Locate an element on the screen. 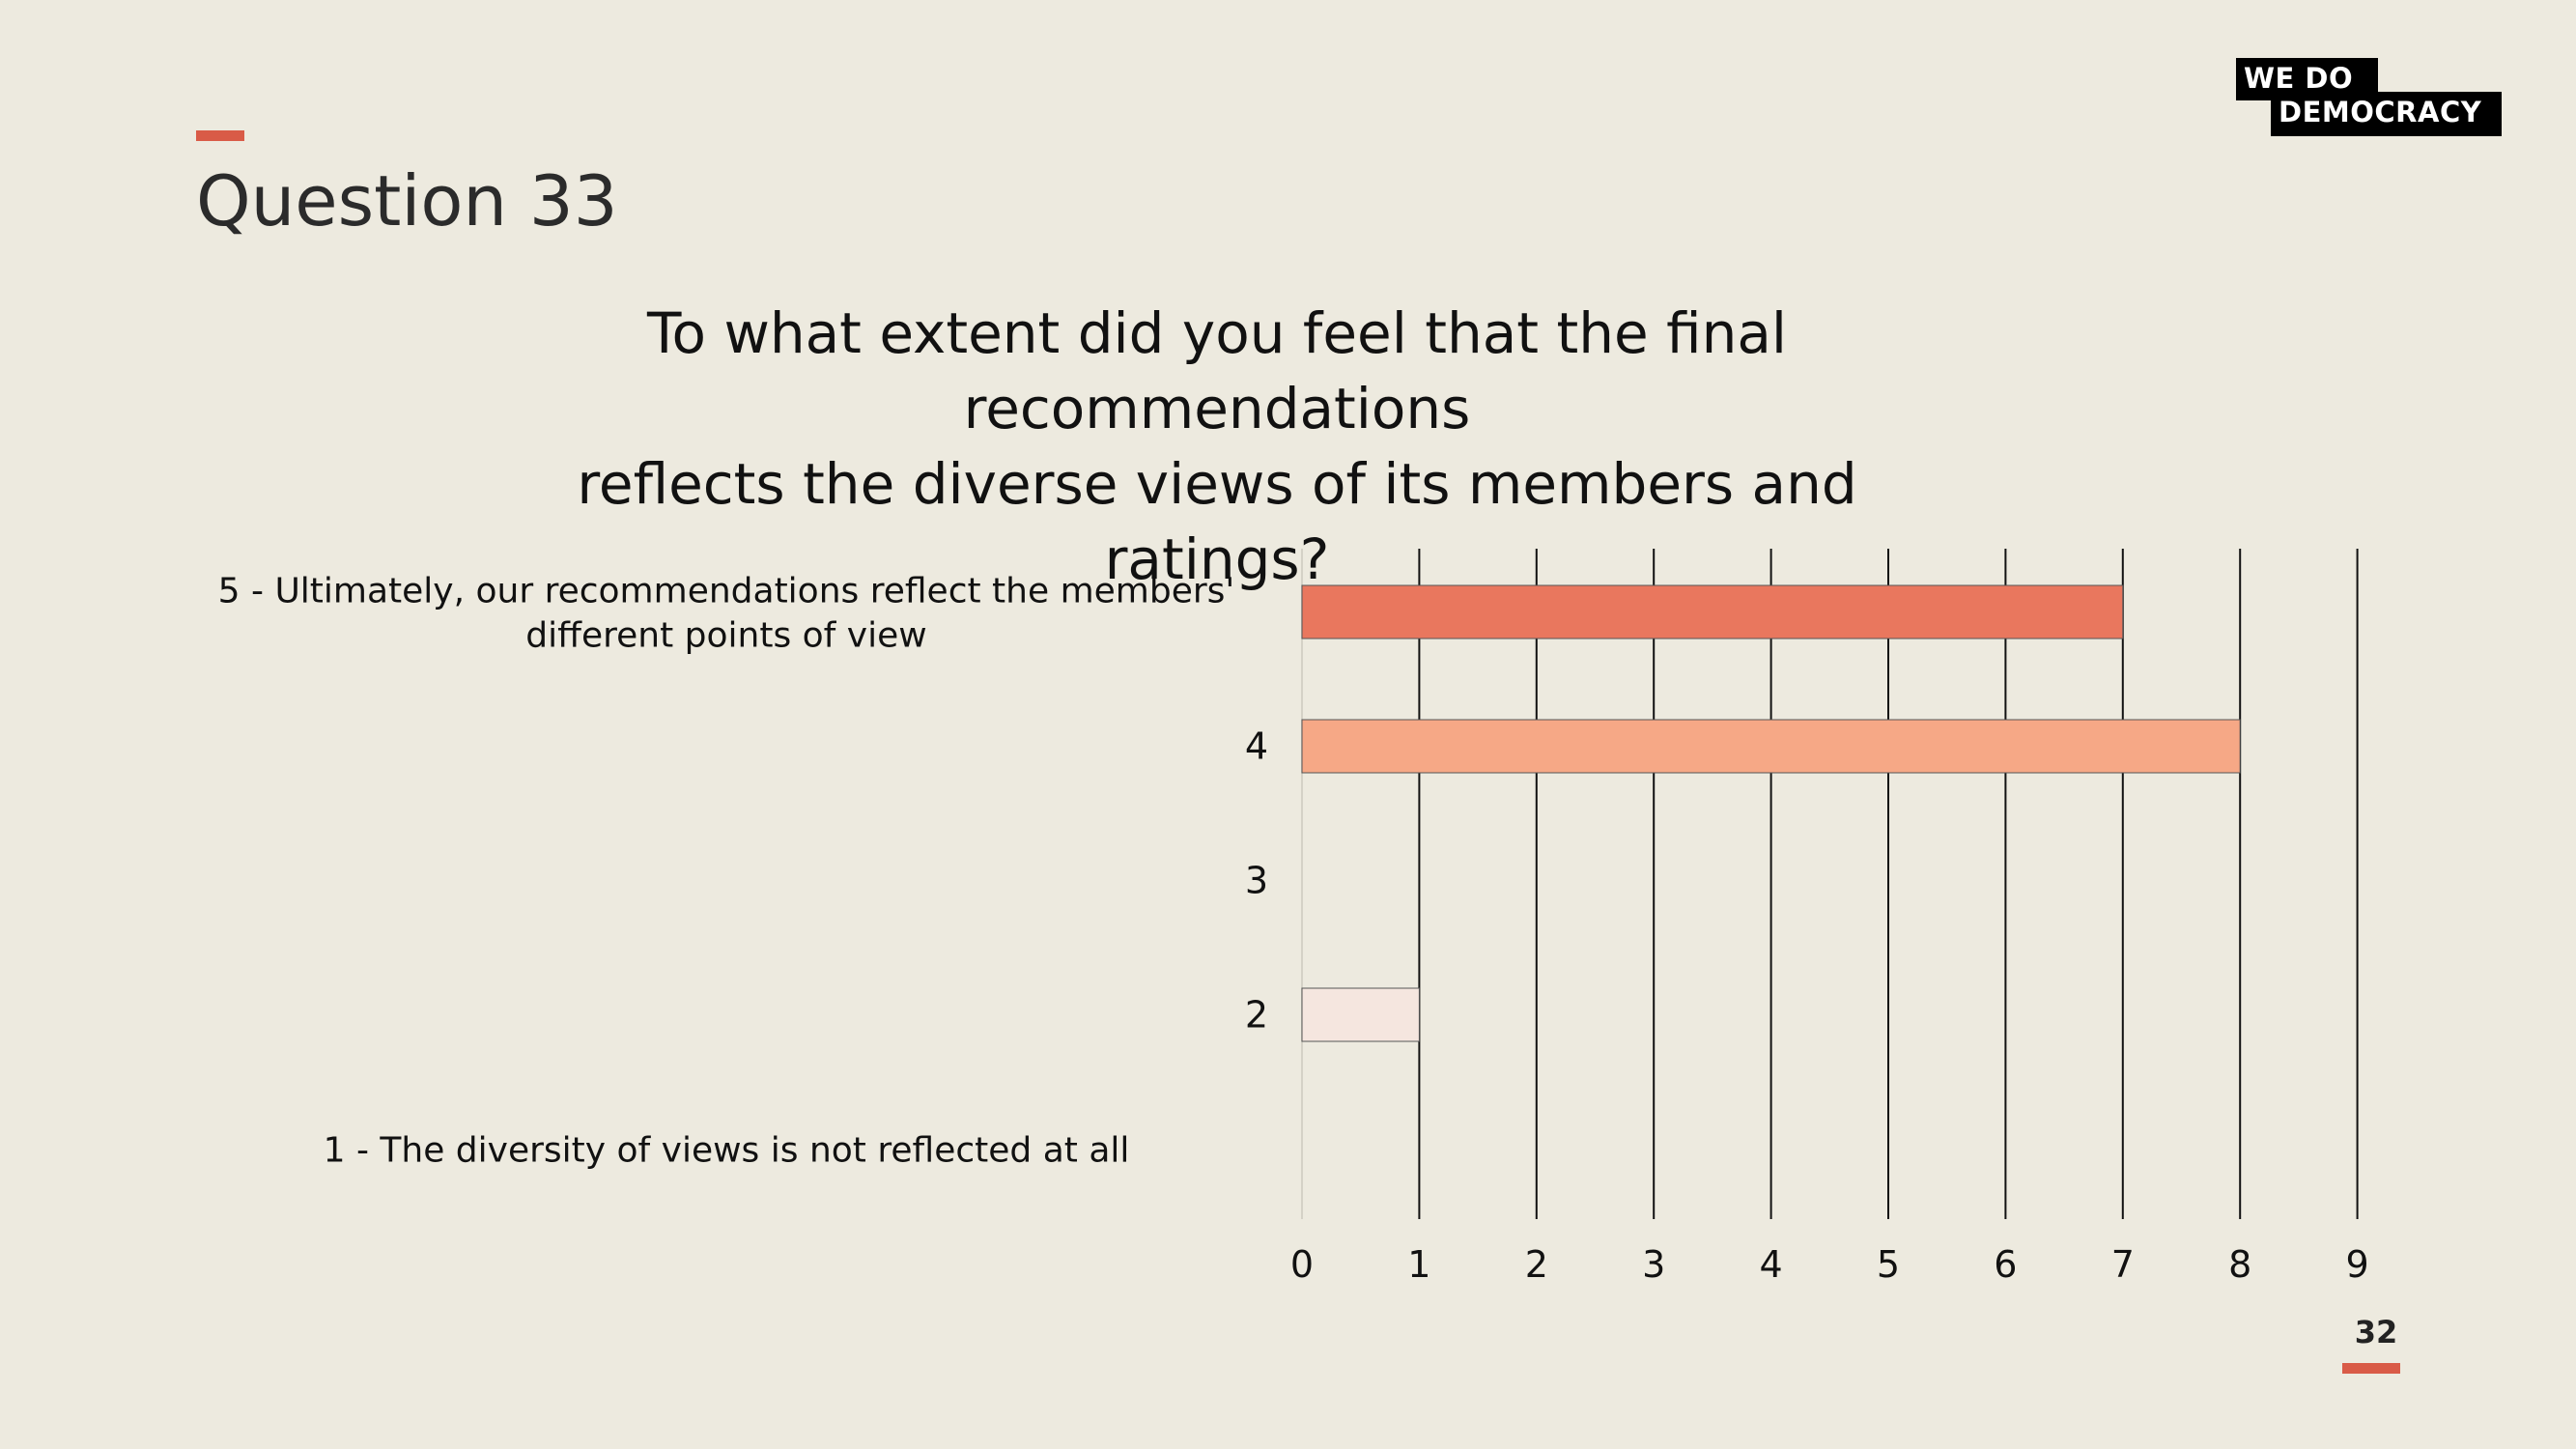 The width and height of the screenshot is (2576, 1449). bars is located at coordinates (1771, 813).